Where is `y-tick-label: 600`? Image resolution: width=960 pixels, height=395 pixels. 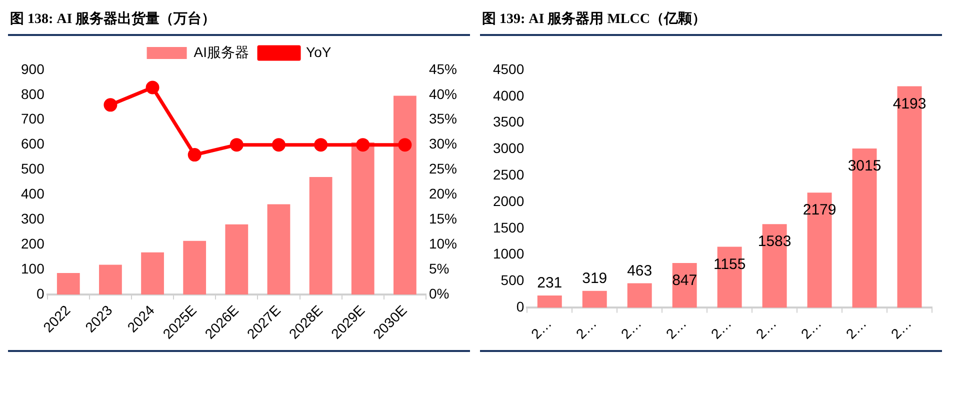
y-tick-label: 600 is located at coordinates (33, 144).